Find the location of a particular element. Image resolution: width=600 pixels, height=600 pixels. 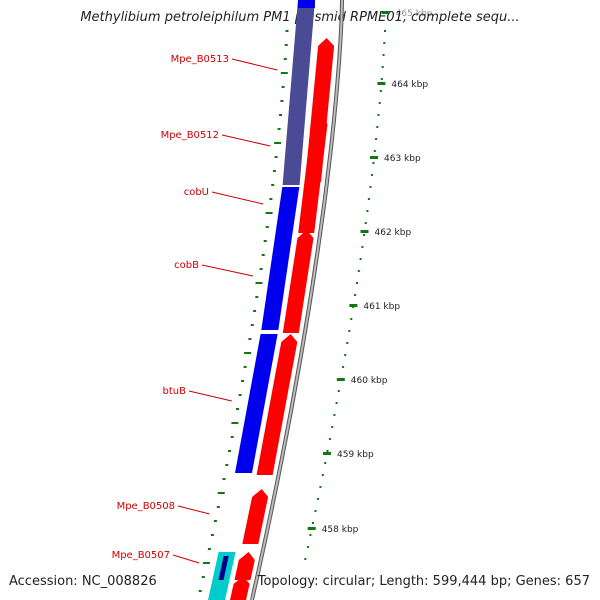

gene-label: Mpe_B0508 is located at coordinates (146, 506).